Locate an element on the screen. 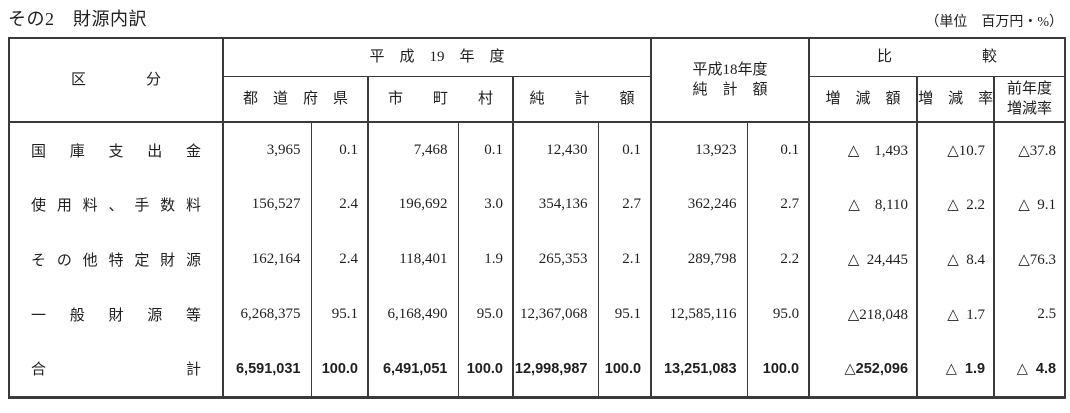 Image resolution: width=1070 pixels, height=413 pixels. diff-rate-cell: △ 1.7 is located at coordinates (955, 314).